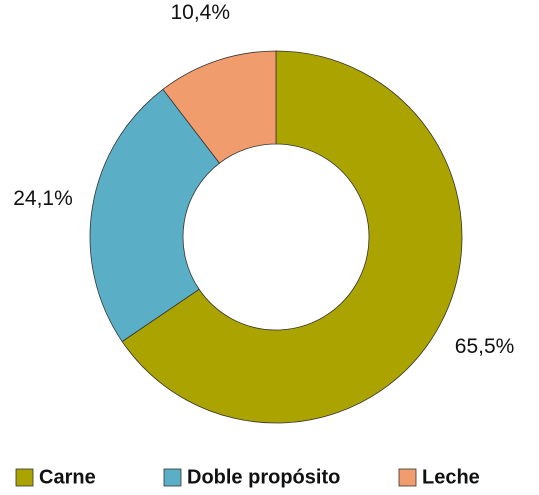 This screenshot has height=495, width=539. What do you see at coordinates (67, 477) in the screenshot?
I see `legend-label: Carne` at bounding box center [67, 477].